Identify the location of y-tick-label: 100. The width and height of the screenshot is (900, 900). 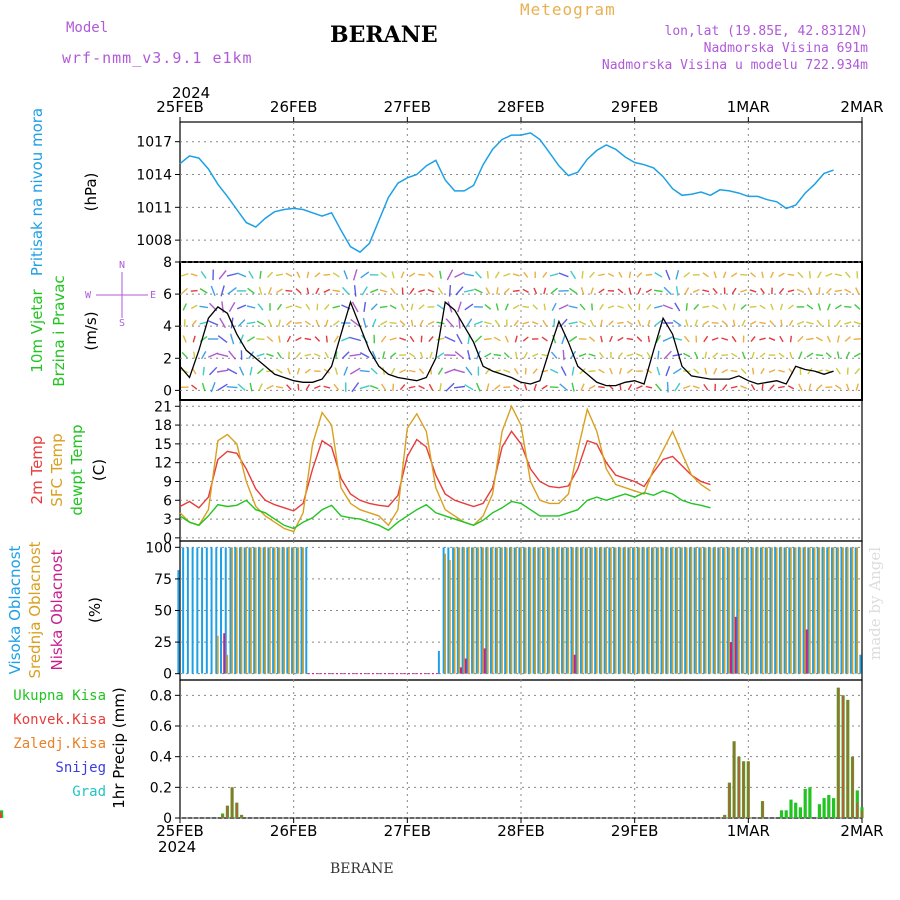
(158, 548).